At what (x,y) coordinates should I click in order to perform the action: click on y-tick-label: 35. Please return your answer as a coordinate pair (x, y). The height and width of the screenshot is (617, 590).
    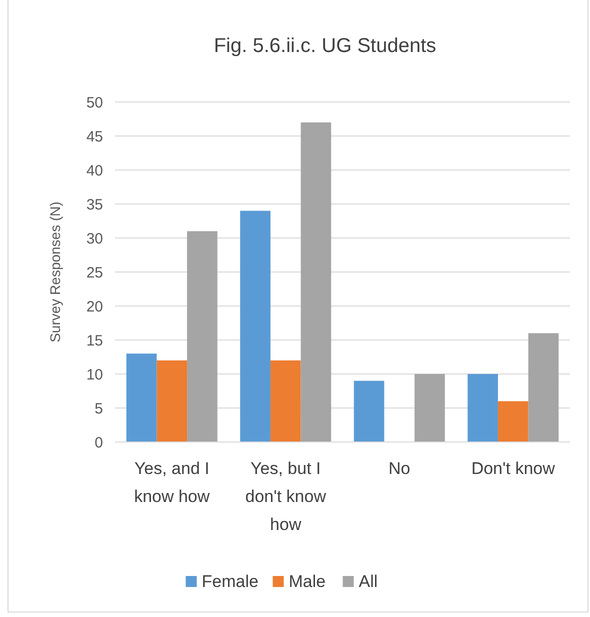
    Looking at the image, I should click on (94, 205).